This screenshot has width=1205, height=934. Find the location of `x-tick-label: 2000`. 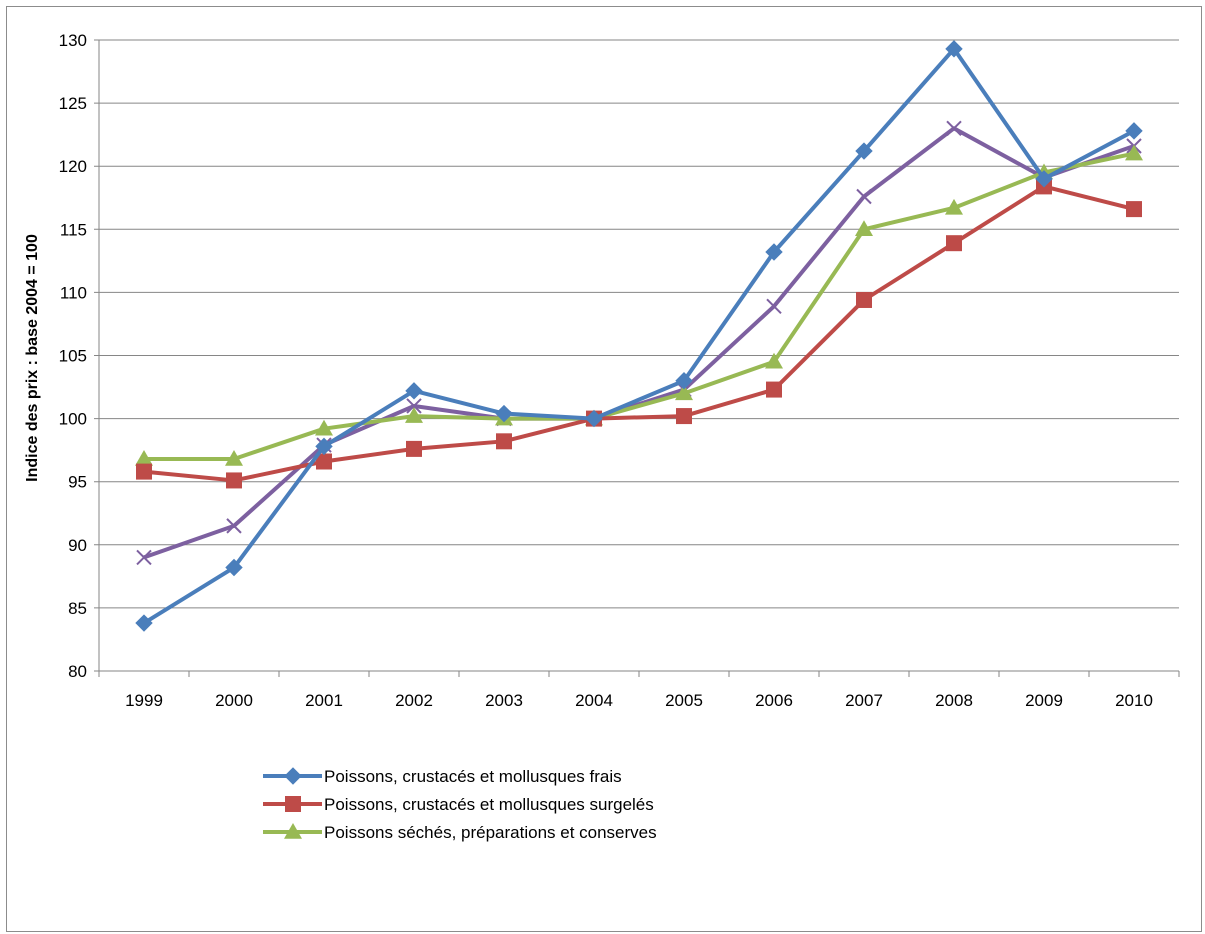

x-tick-label: 2000 is located at coordinates (234, 700).